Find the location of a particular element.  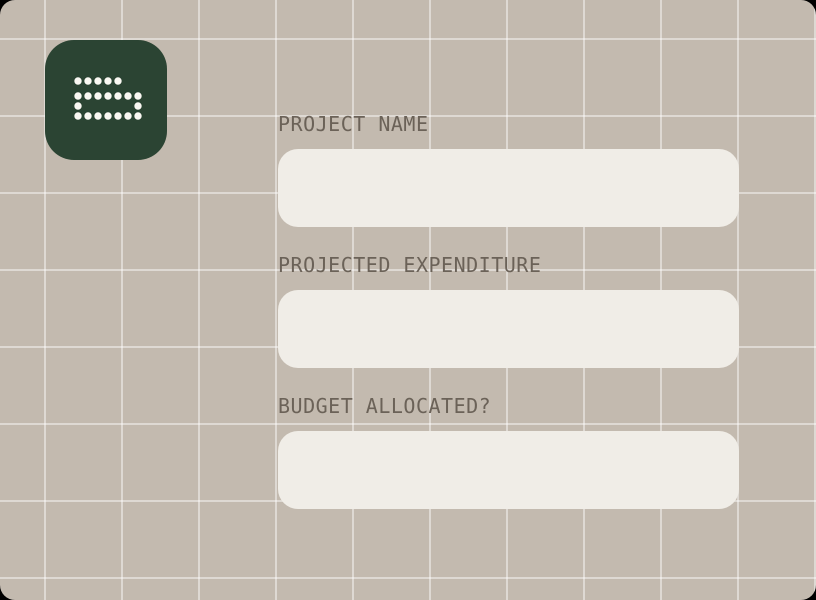

project-name-label: PROJECT NAME is located at coordinates (353, 124).